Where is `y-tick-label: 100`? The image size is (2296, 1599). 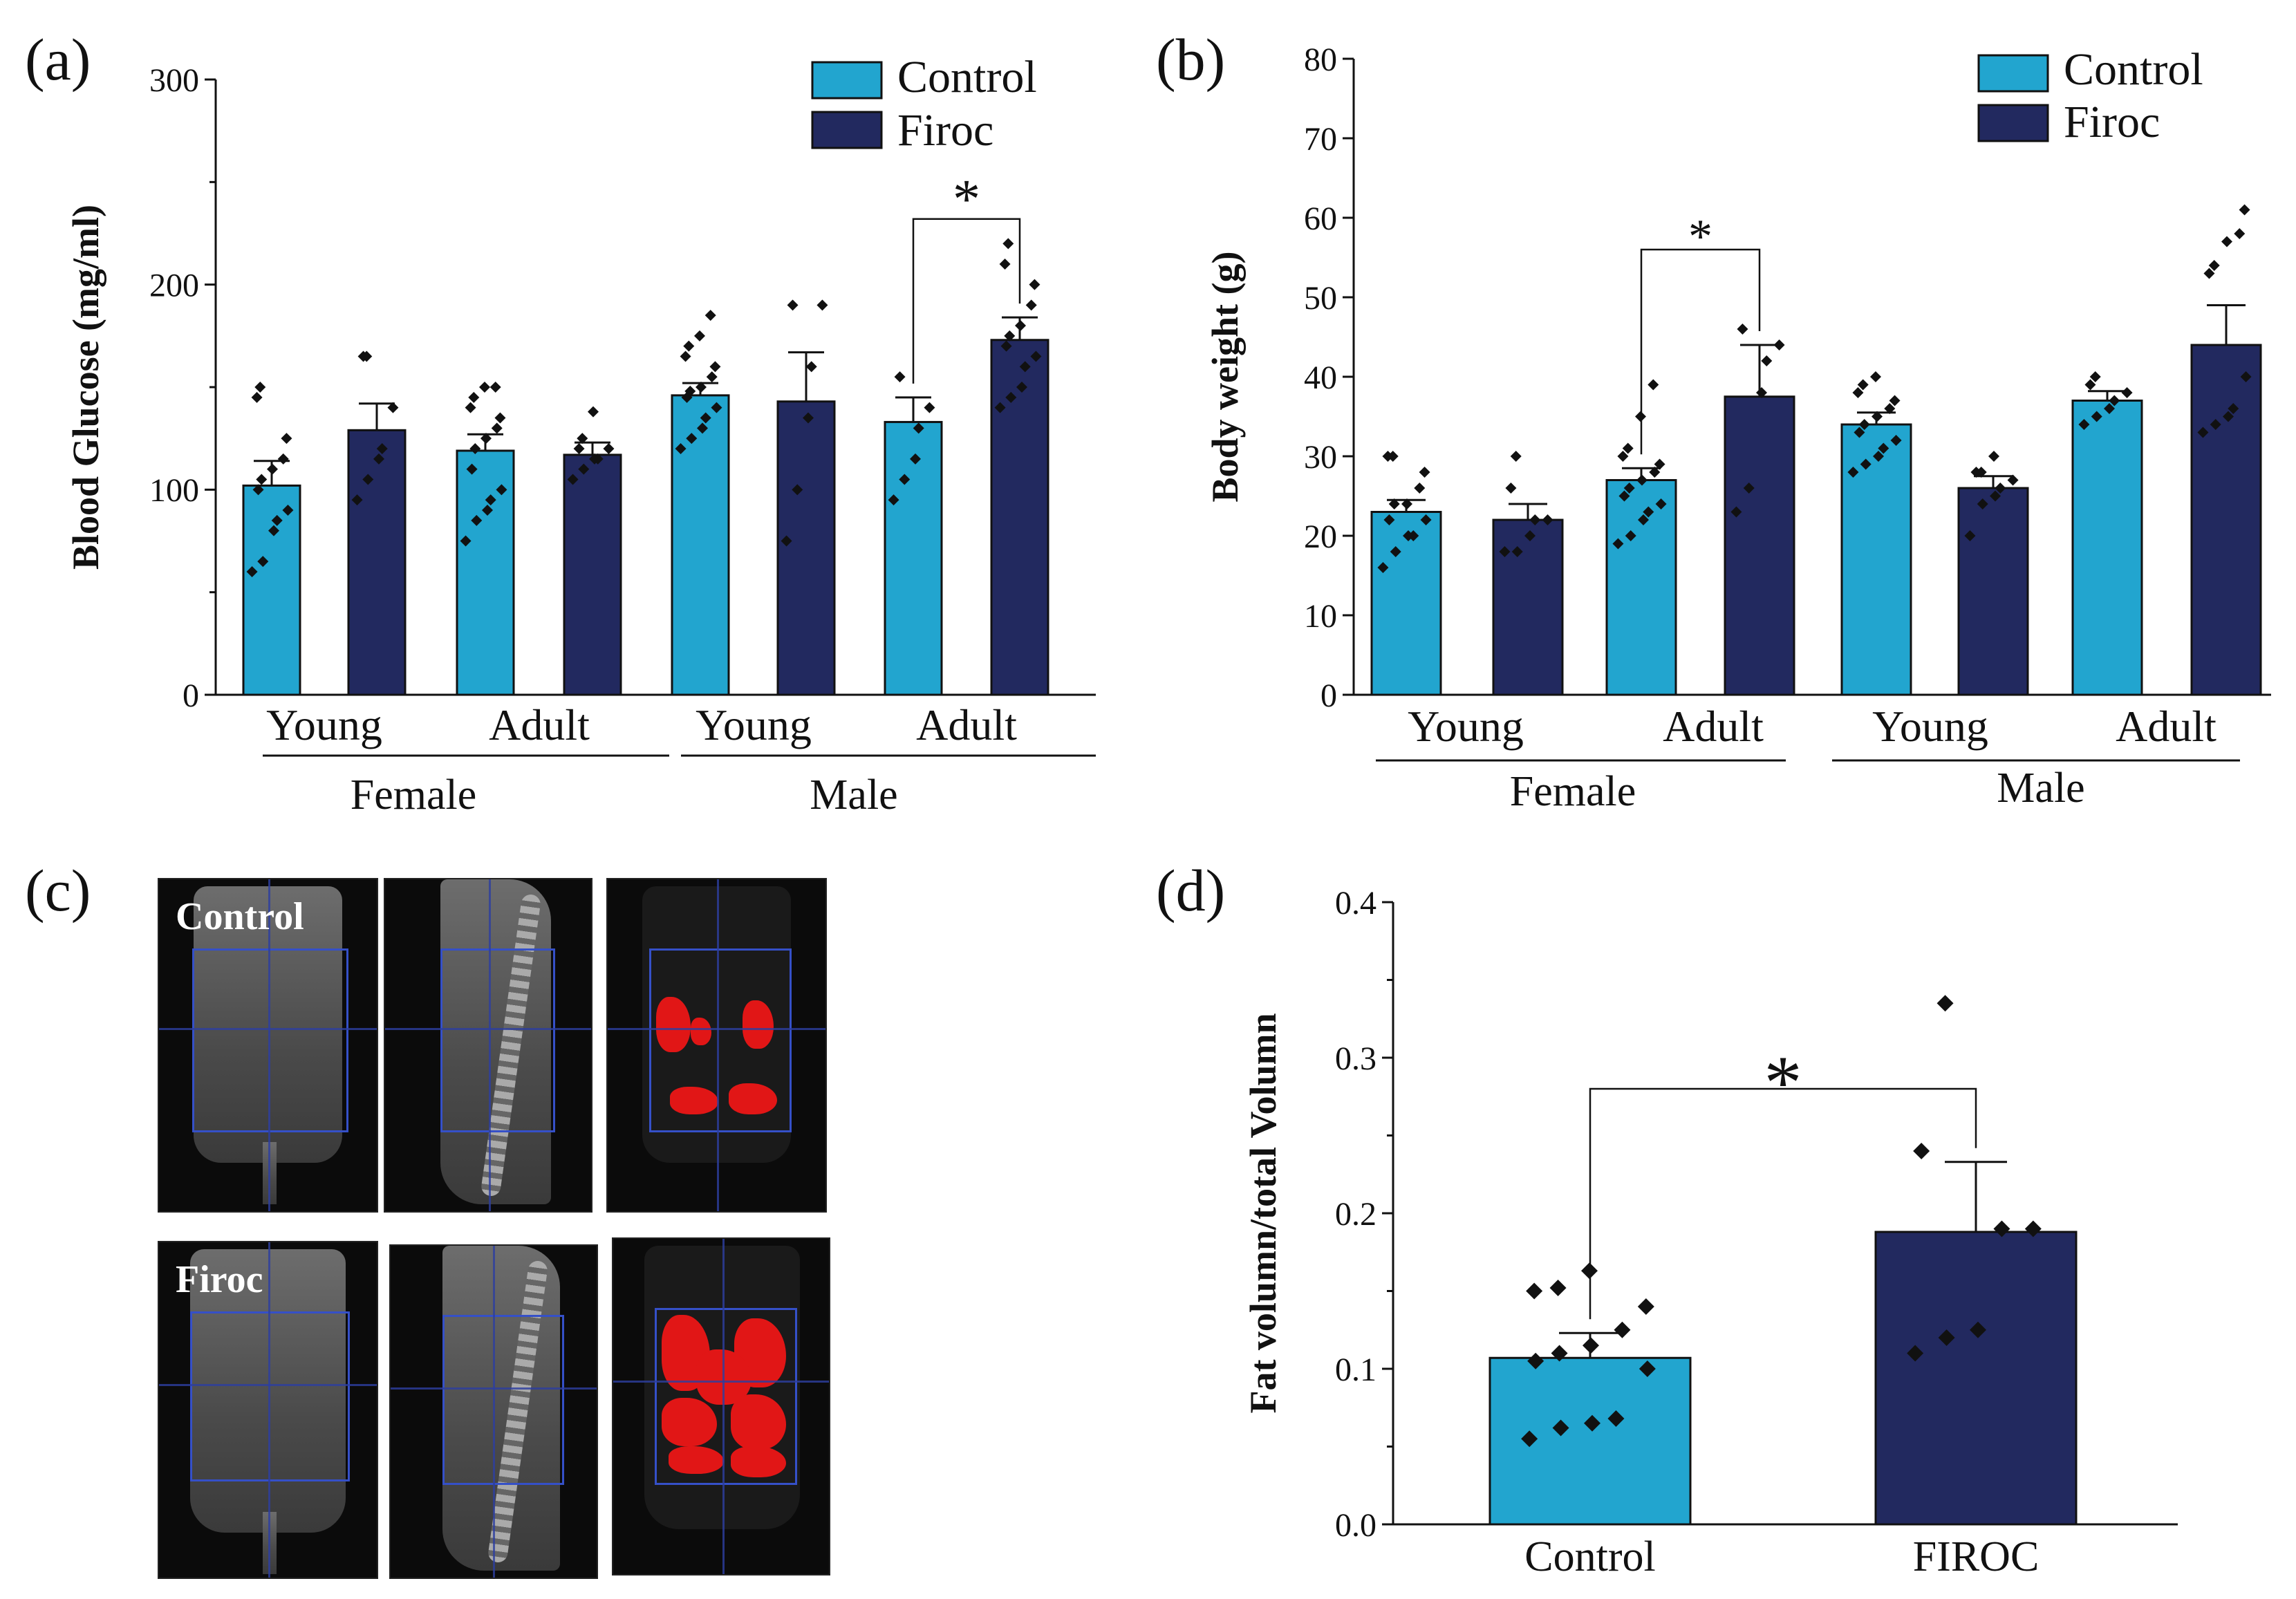 y-tick-label: 100 is located at coordinates (174, 490).